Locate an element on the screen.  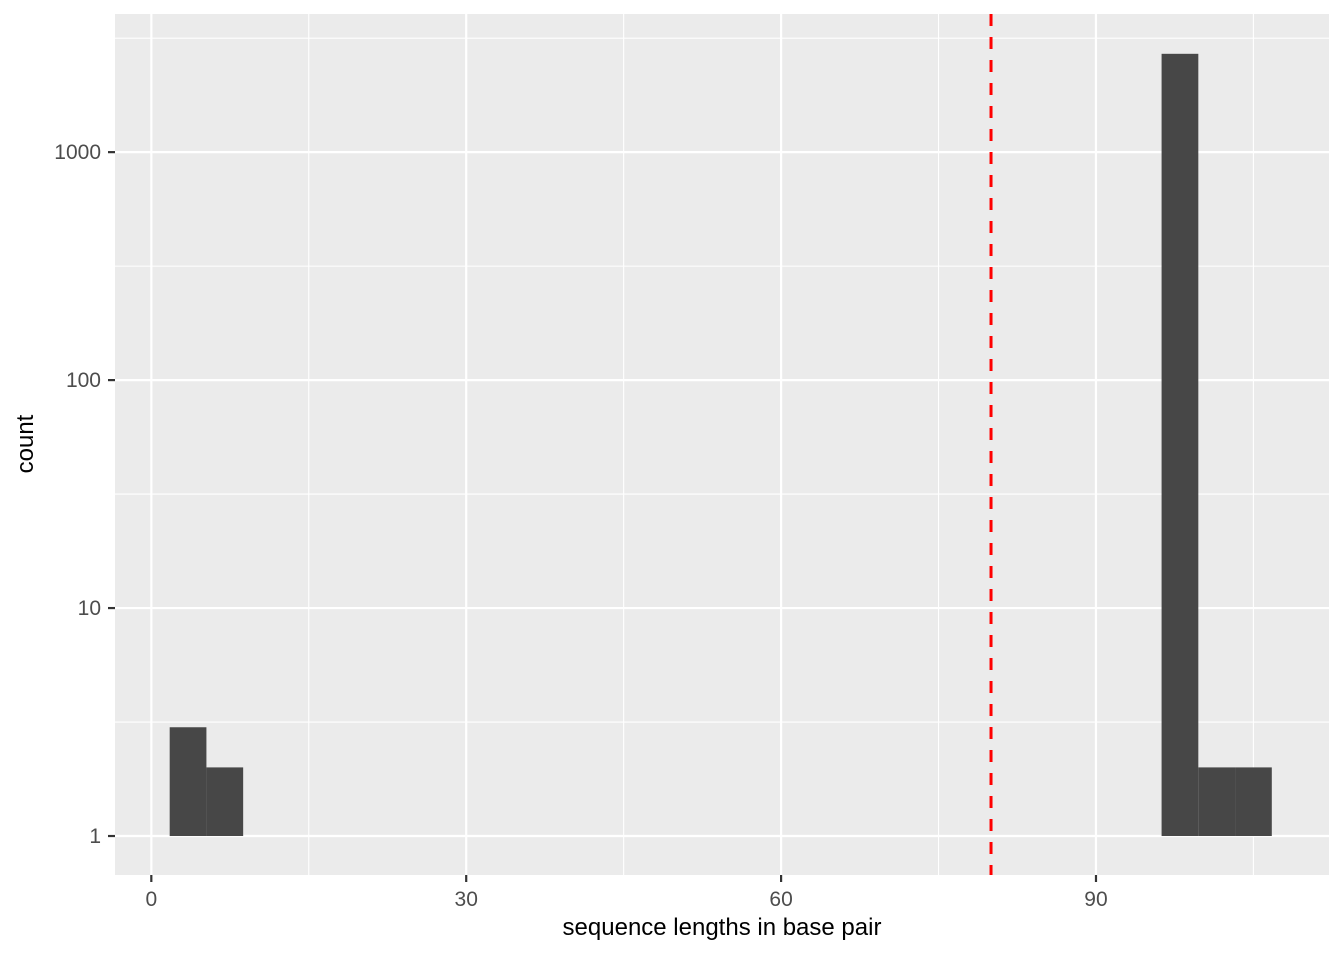
y-tick-label: 1 is located at coordinates (95, 836).